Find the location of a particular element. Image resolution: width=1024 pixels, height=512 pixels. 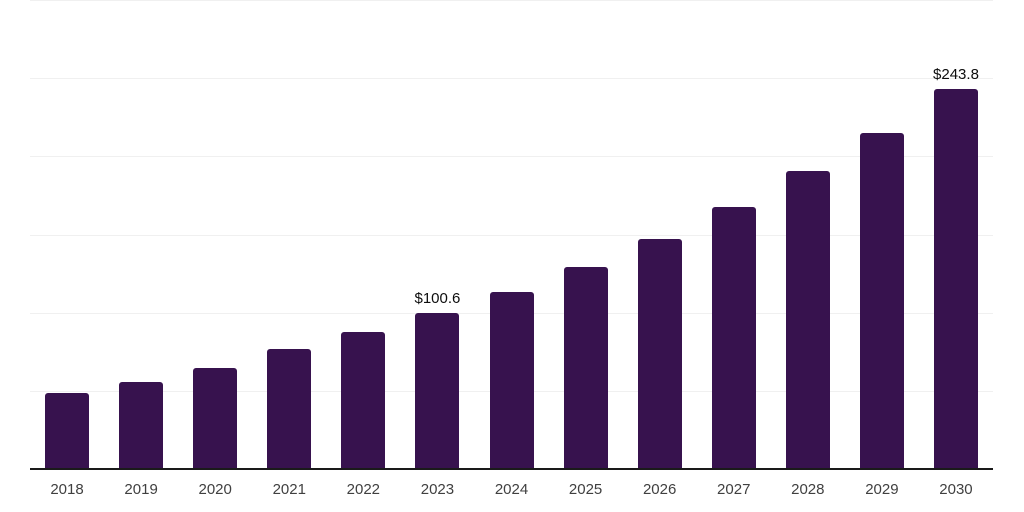

bar-value-label-2030: $243.8 is located at coordinates (956, 74).